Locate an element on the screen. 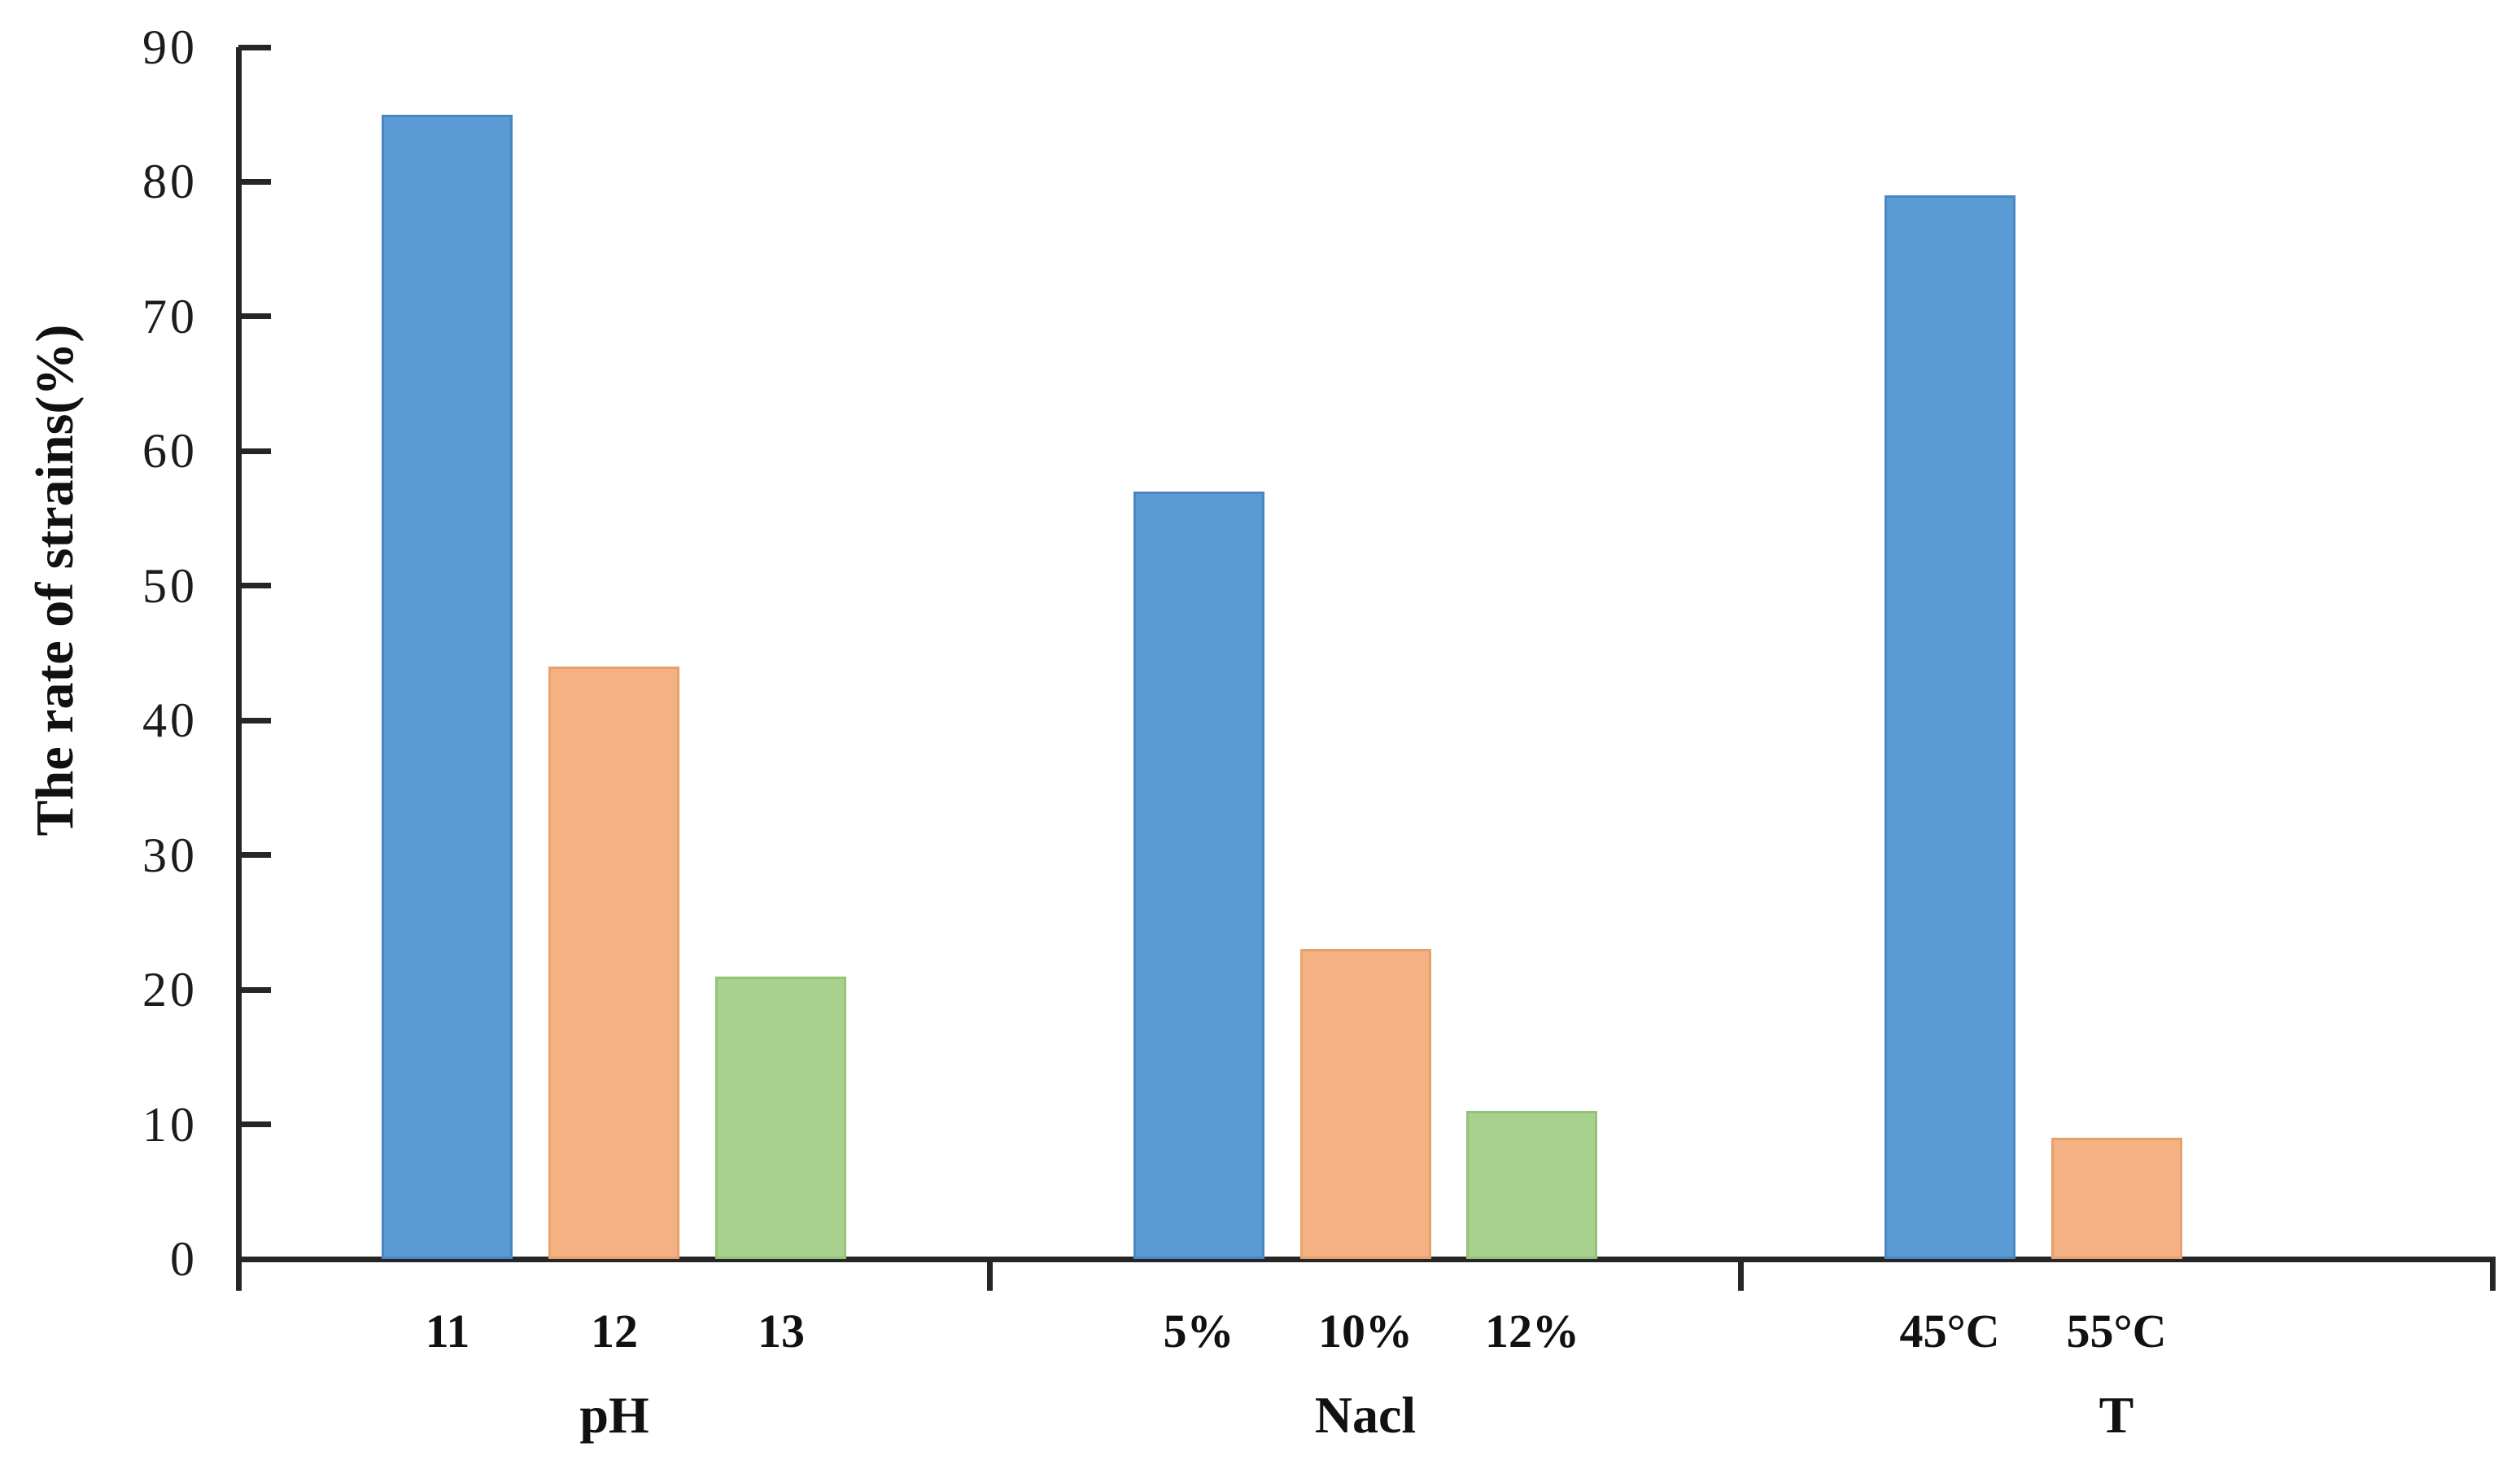 This screenshot has width=2520, height=1482. category-label-pH-11: 11 is located at coordinates (448, 1331).